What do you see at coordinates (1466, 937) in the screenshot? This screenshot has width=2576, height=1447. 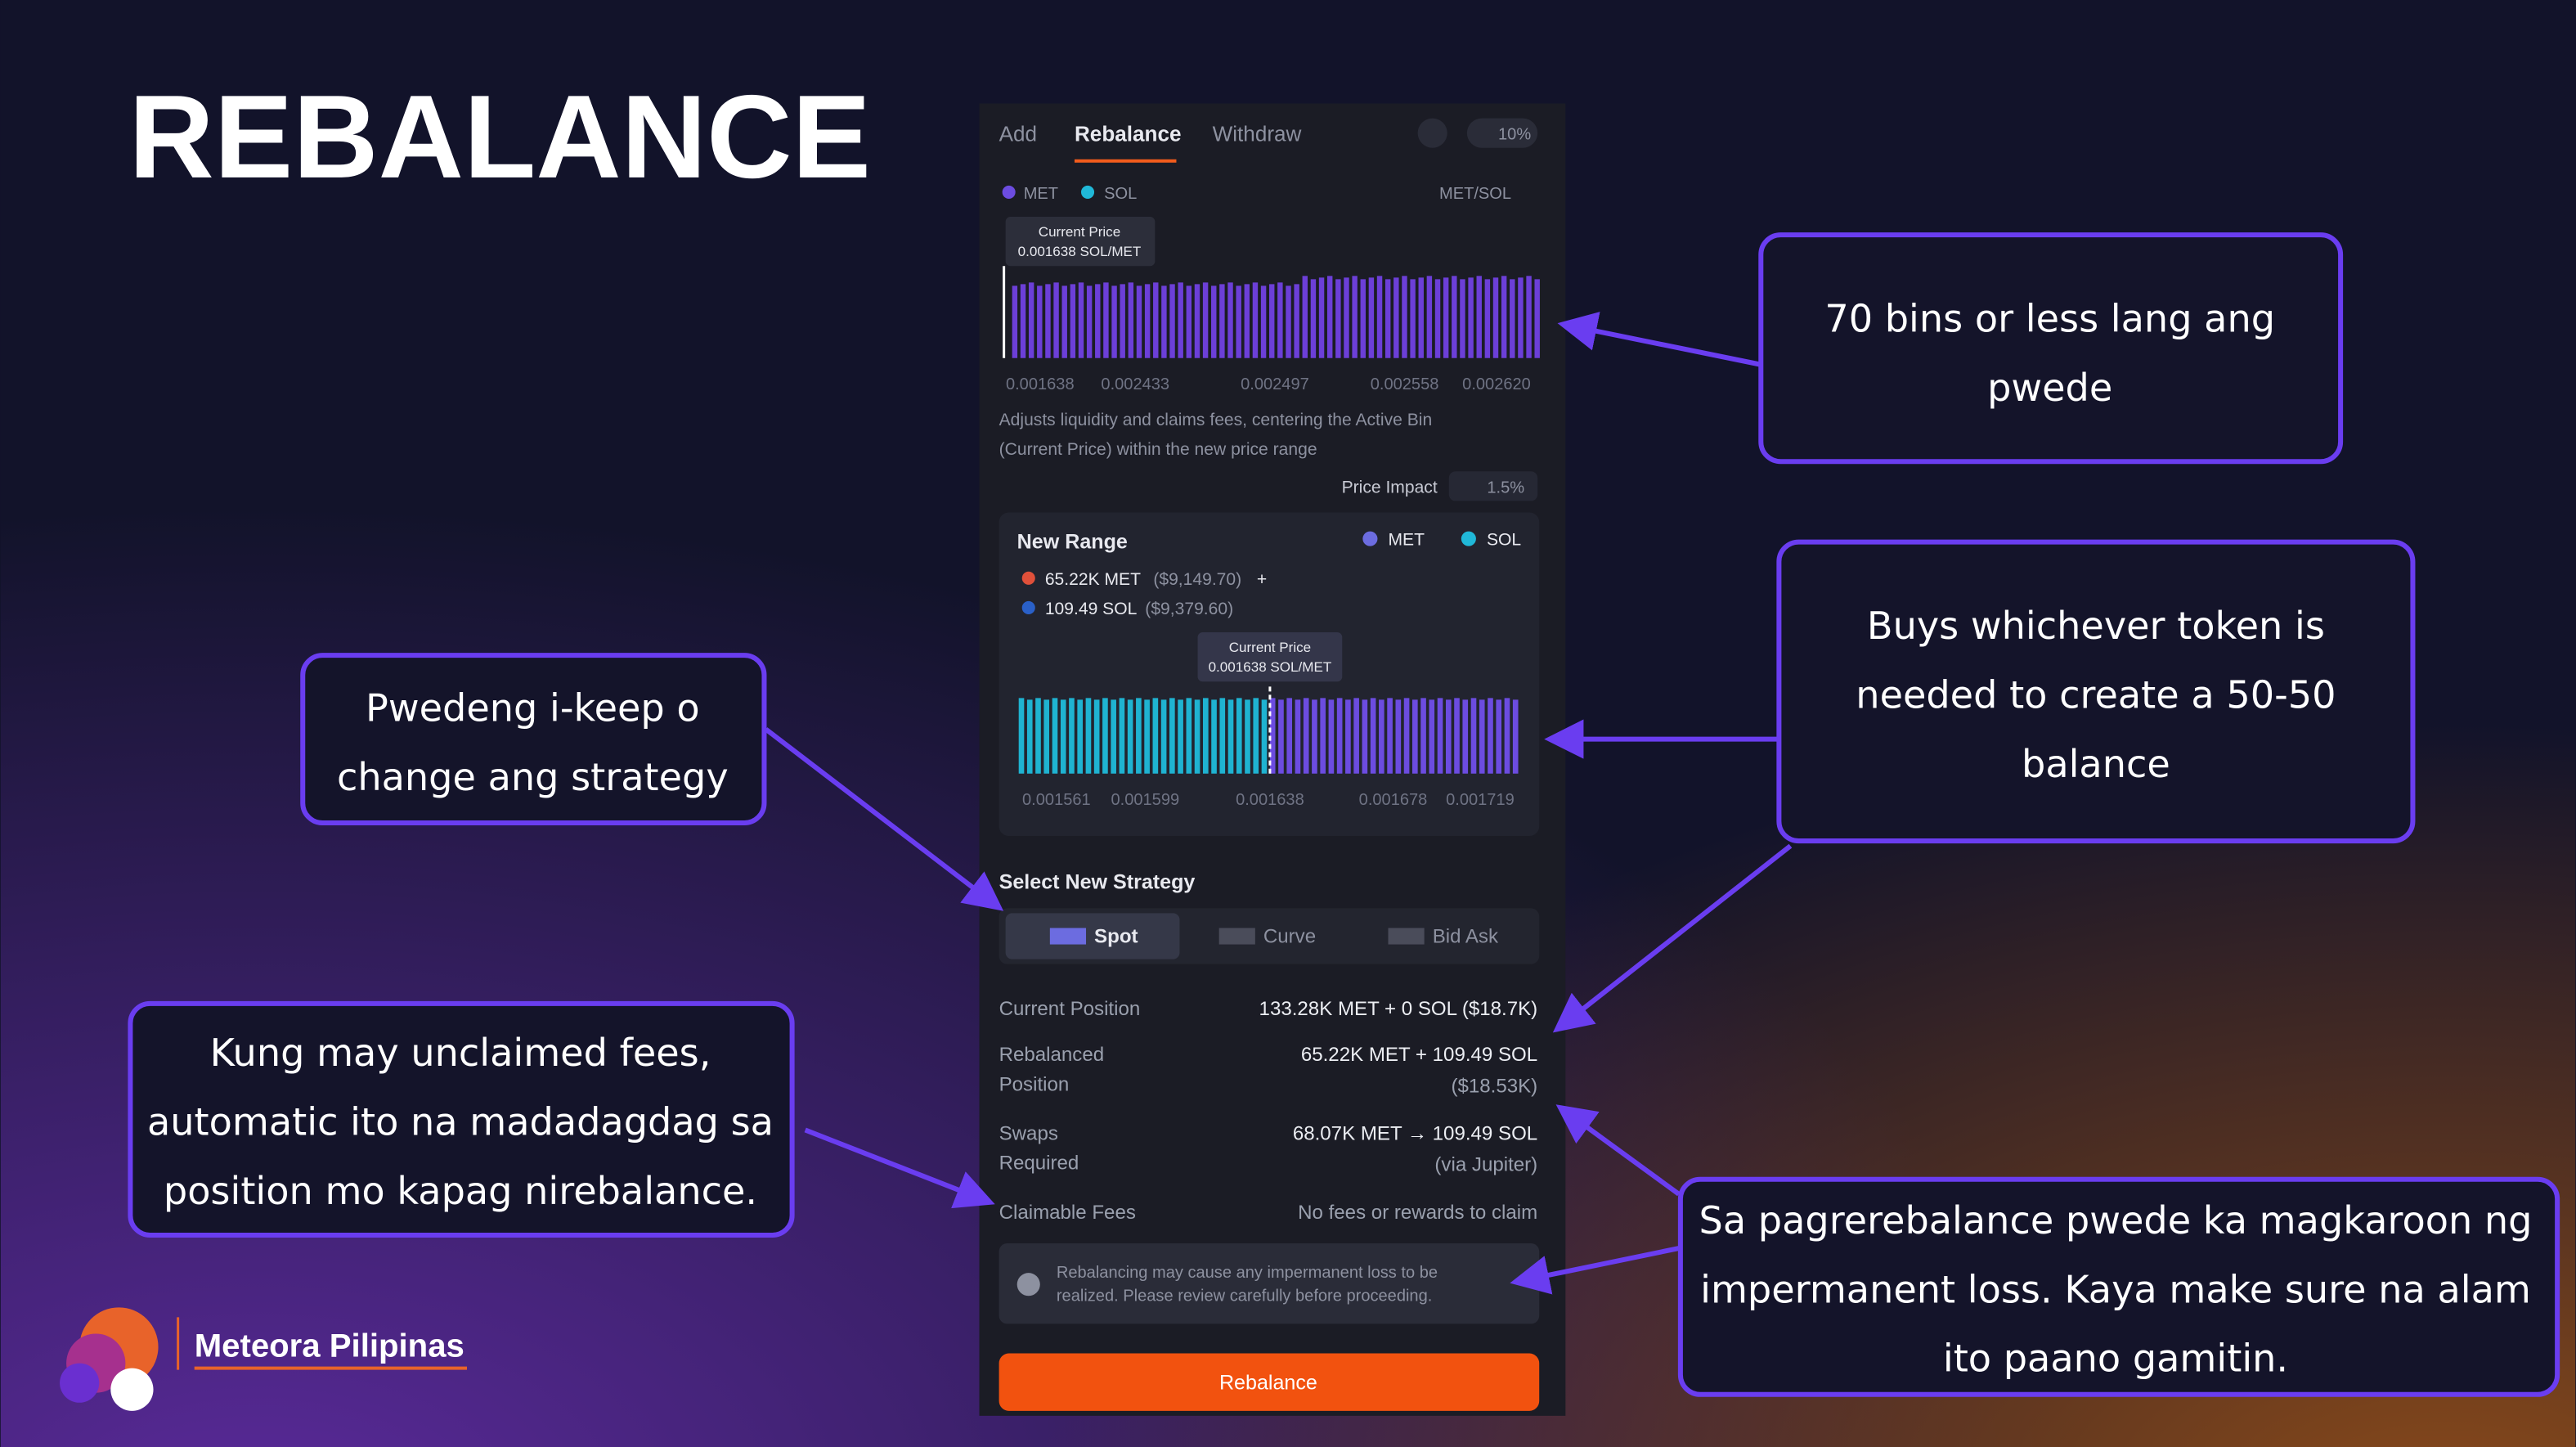 I see `strategy-option: Bid Ask` at bounding box center [1466, 937].